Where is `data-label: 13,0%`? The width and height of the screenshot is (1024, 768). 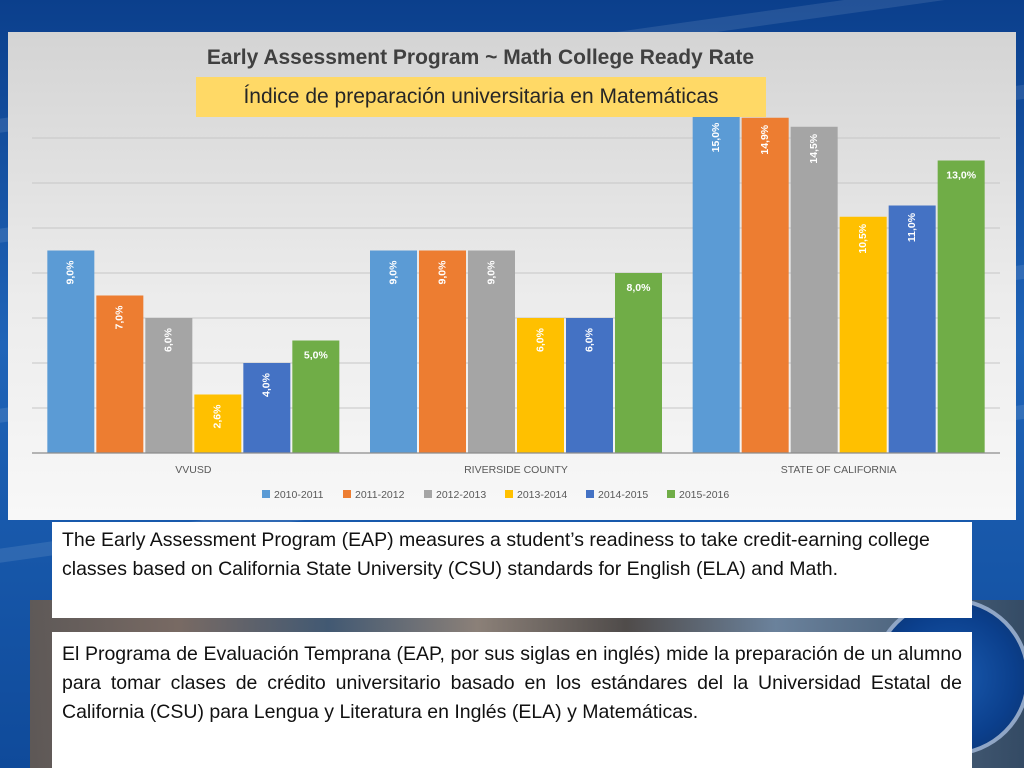 data-label: 13,0% is located at coordinates (961, 176).